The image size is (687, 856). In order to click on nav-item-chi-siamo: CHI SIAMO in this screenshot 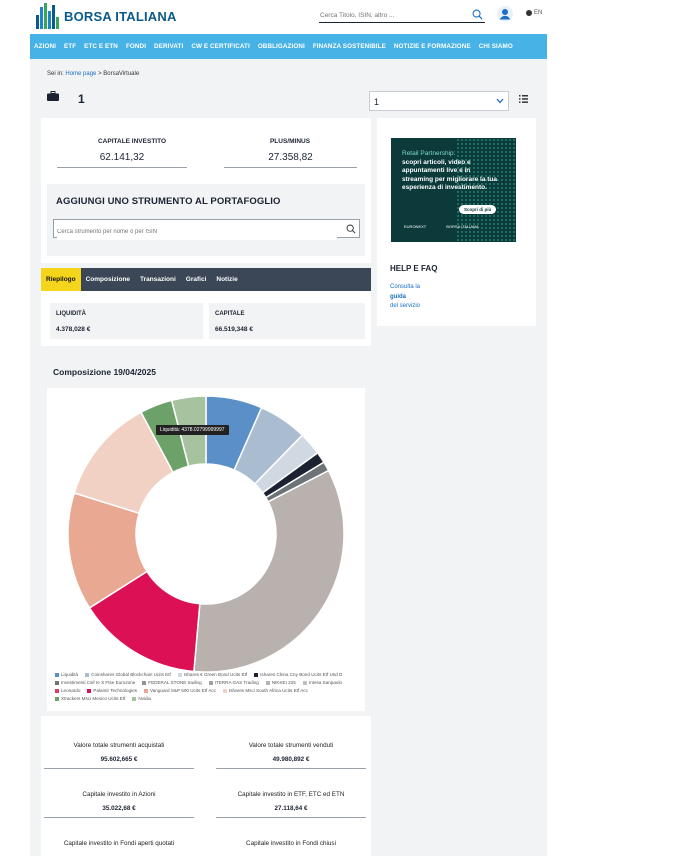, I will do `click(495, 46)`.